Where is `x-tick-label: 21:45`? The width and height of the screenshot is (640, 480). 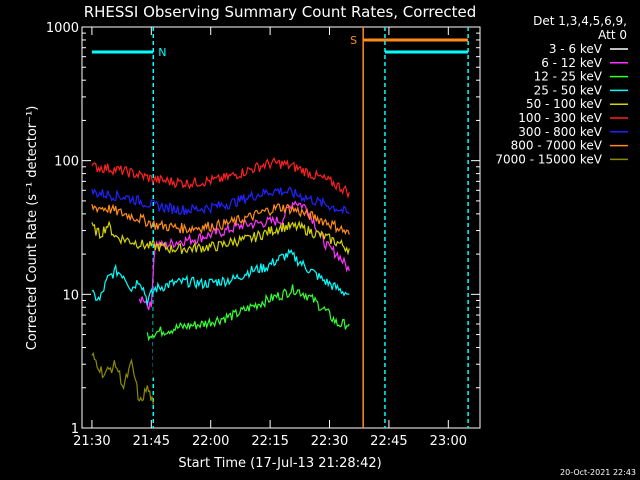
x-tick-label: 21:45 is located at coordinates (151, 441).